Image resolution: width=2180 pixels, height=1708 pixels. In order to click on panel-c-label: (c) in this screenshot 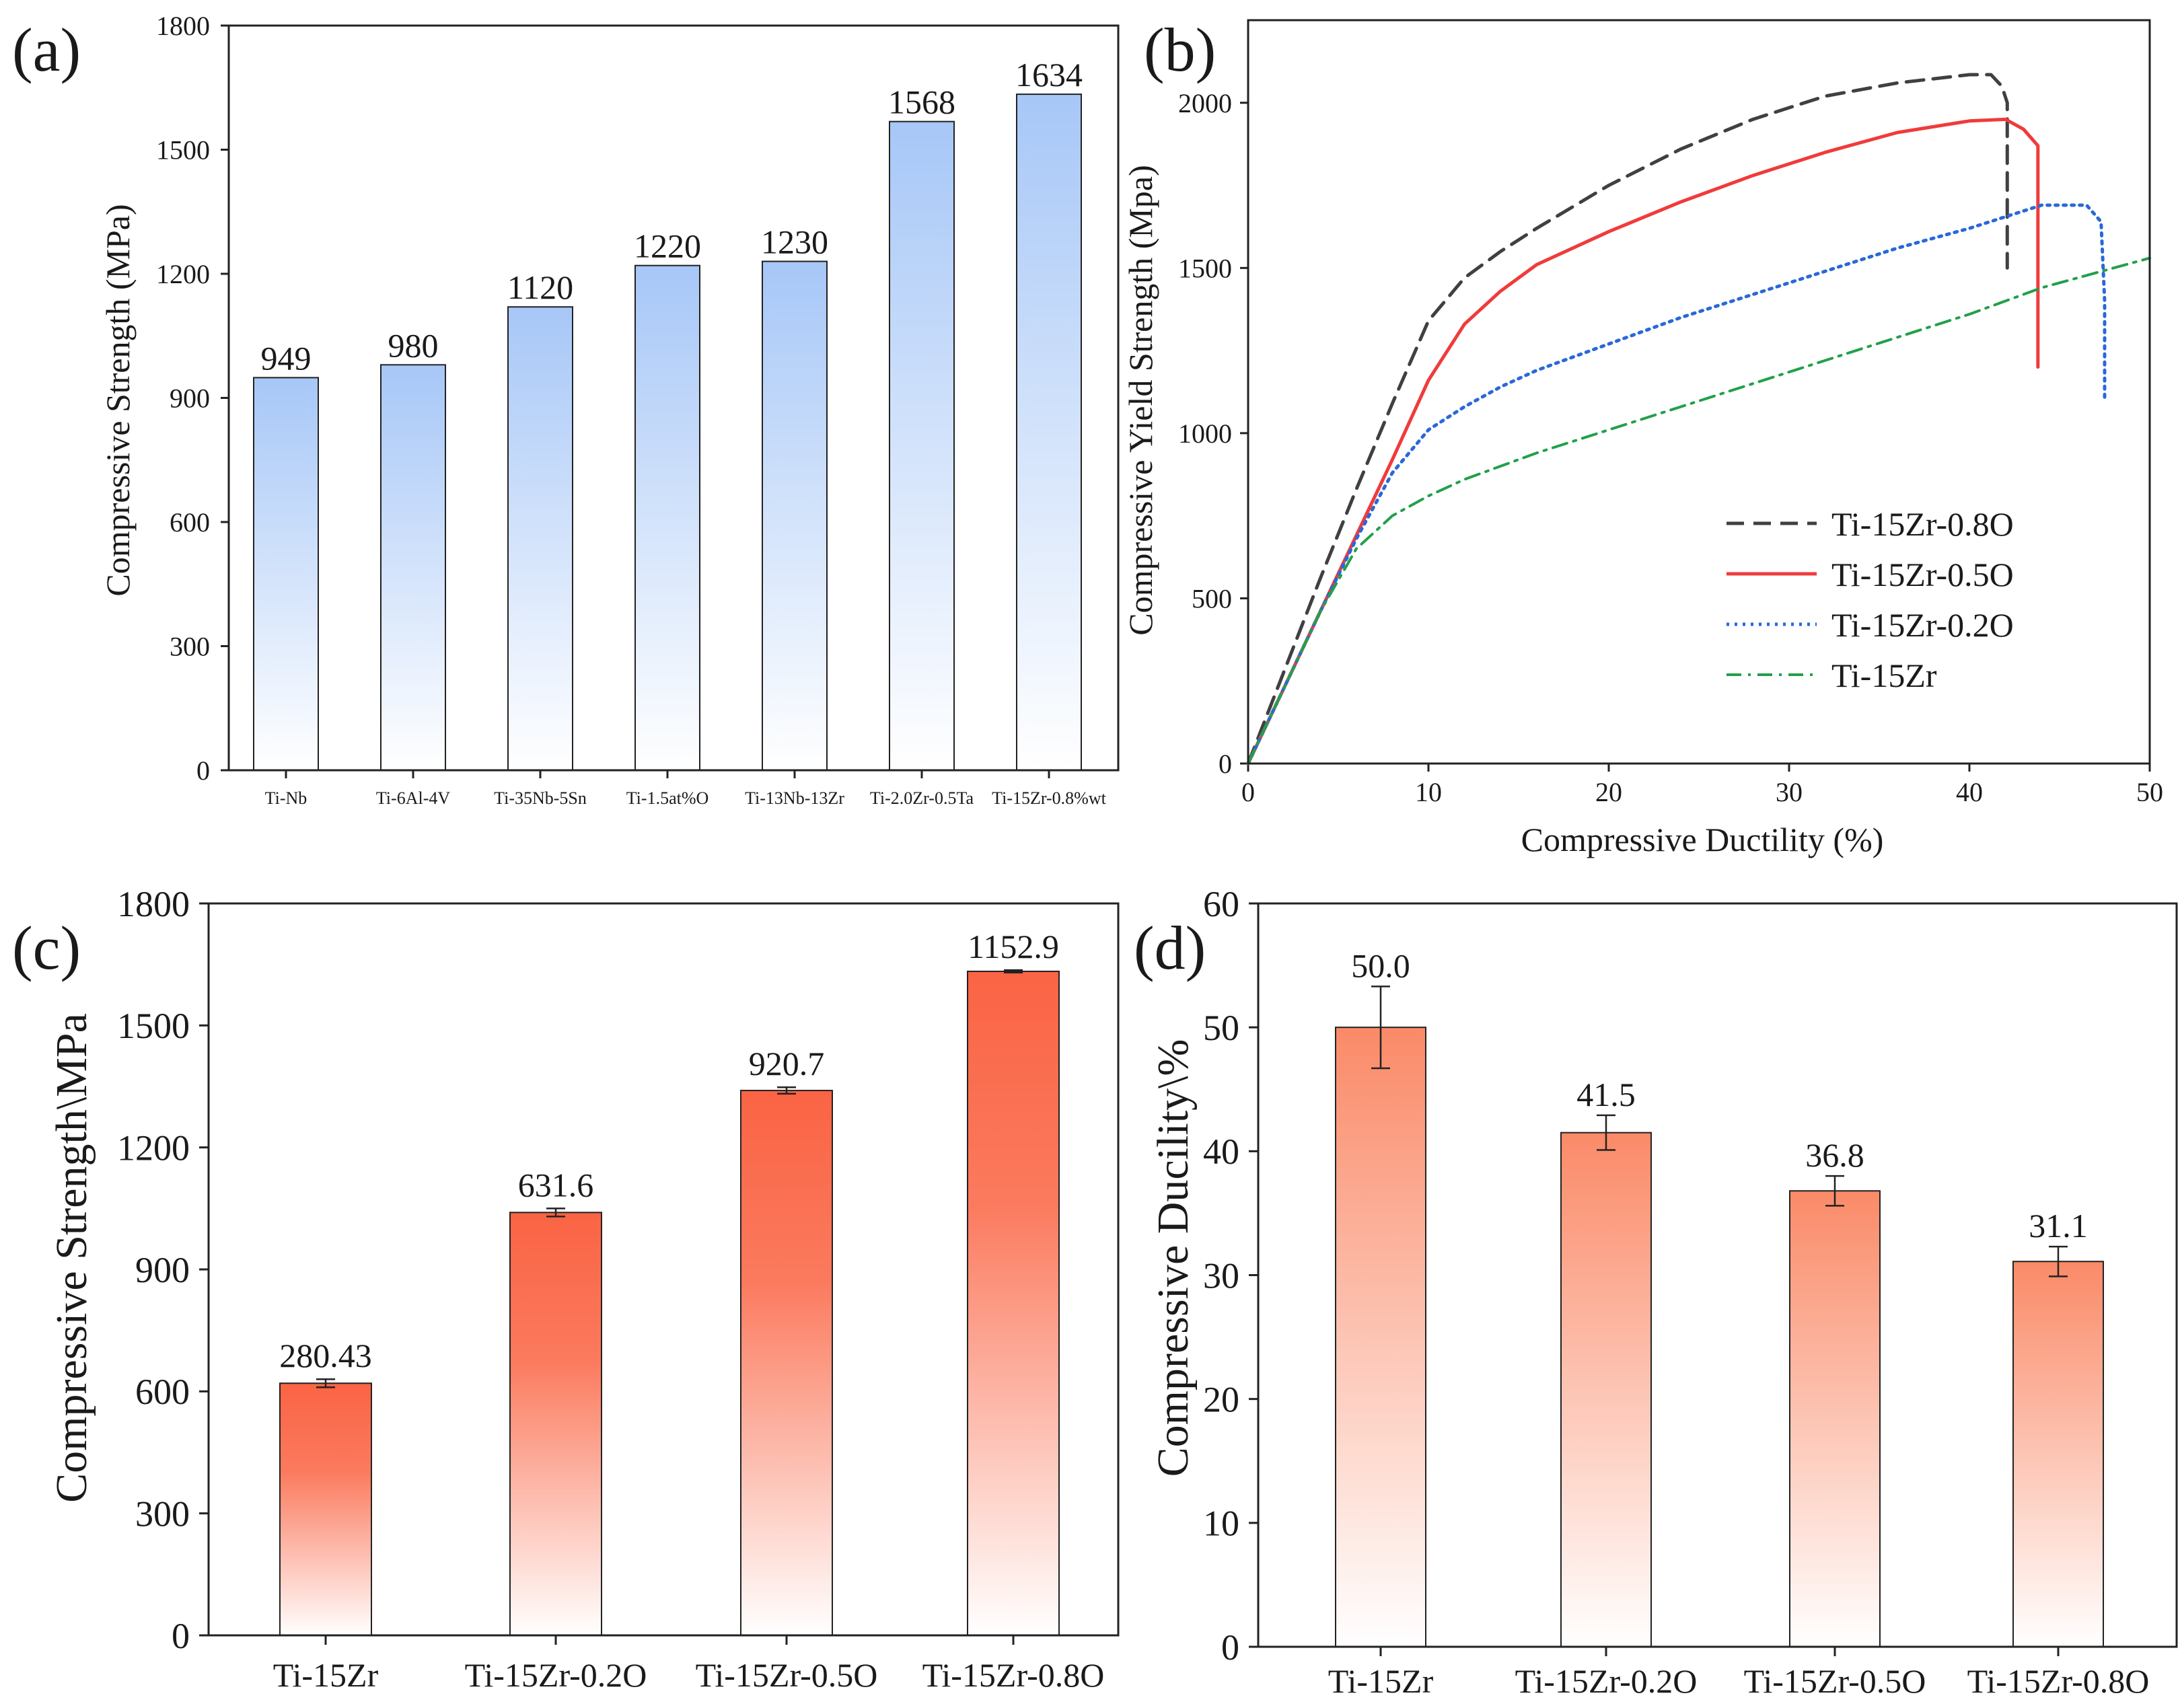, I will do `click(46, 948)`.